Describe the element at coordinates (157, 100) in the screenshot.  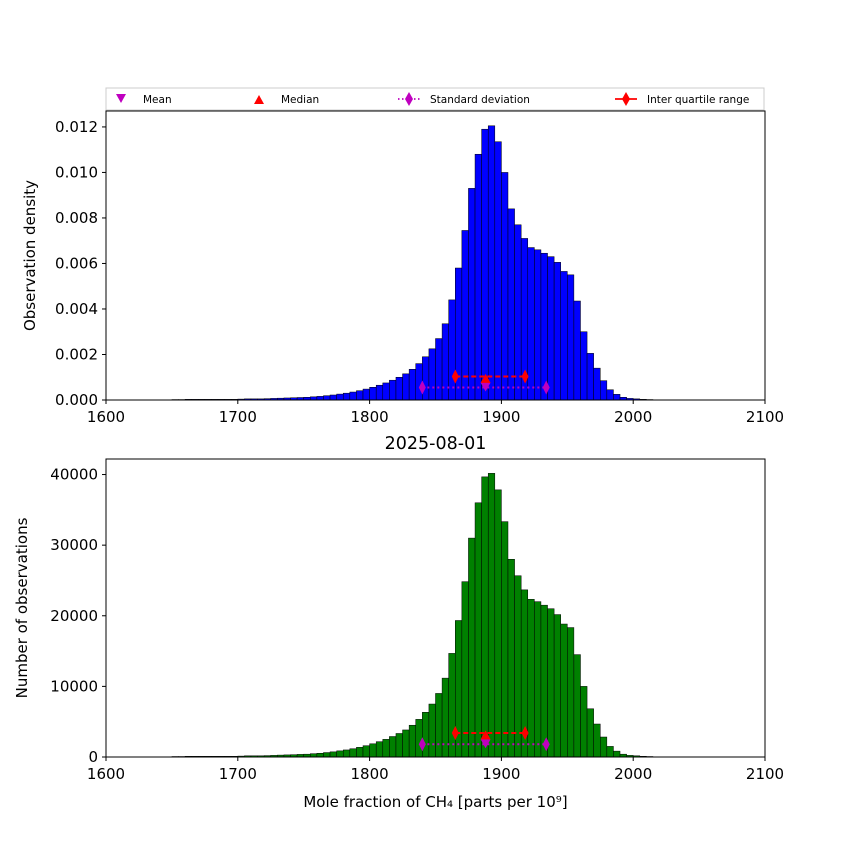
I see `legend-label-mean: Mean` at that location.